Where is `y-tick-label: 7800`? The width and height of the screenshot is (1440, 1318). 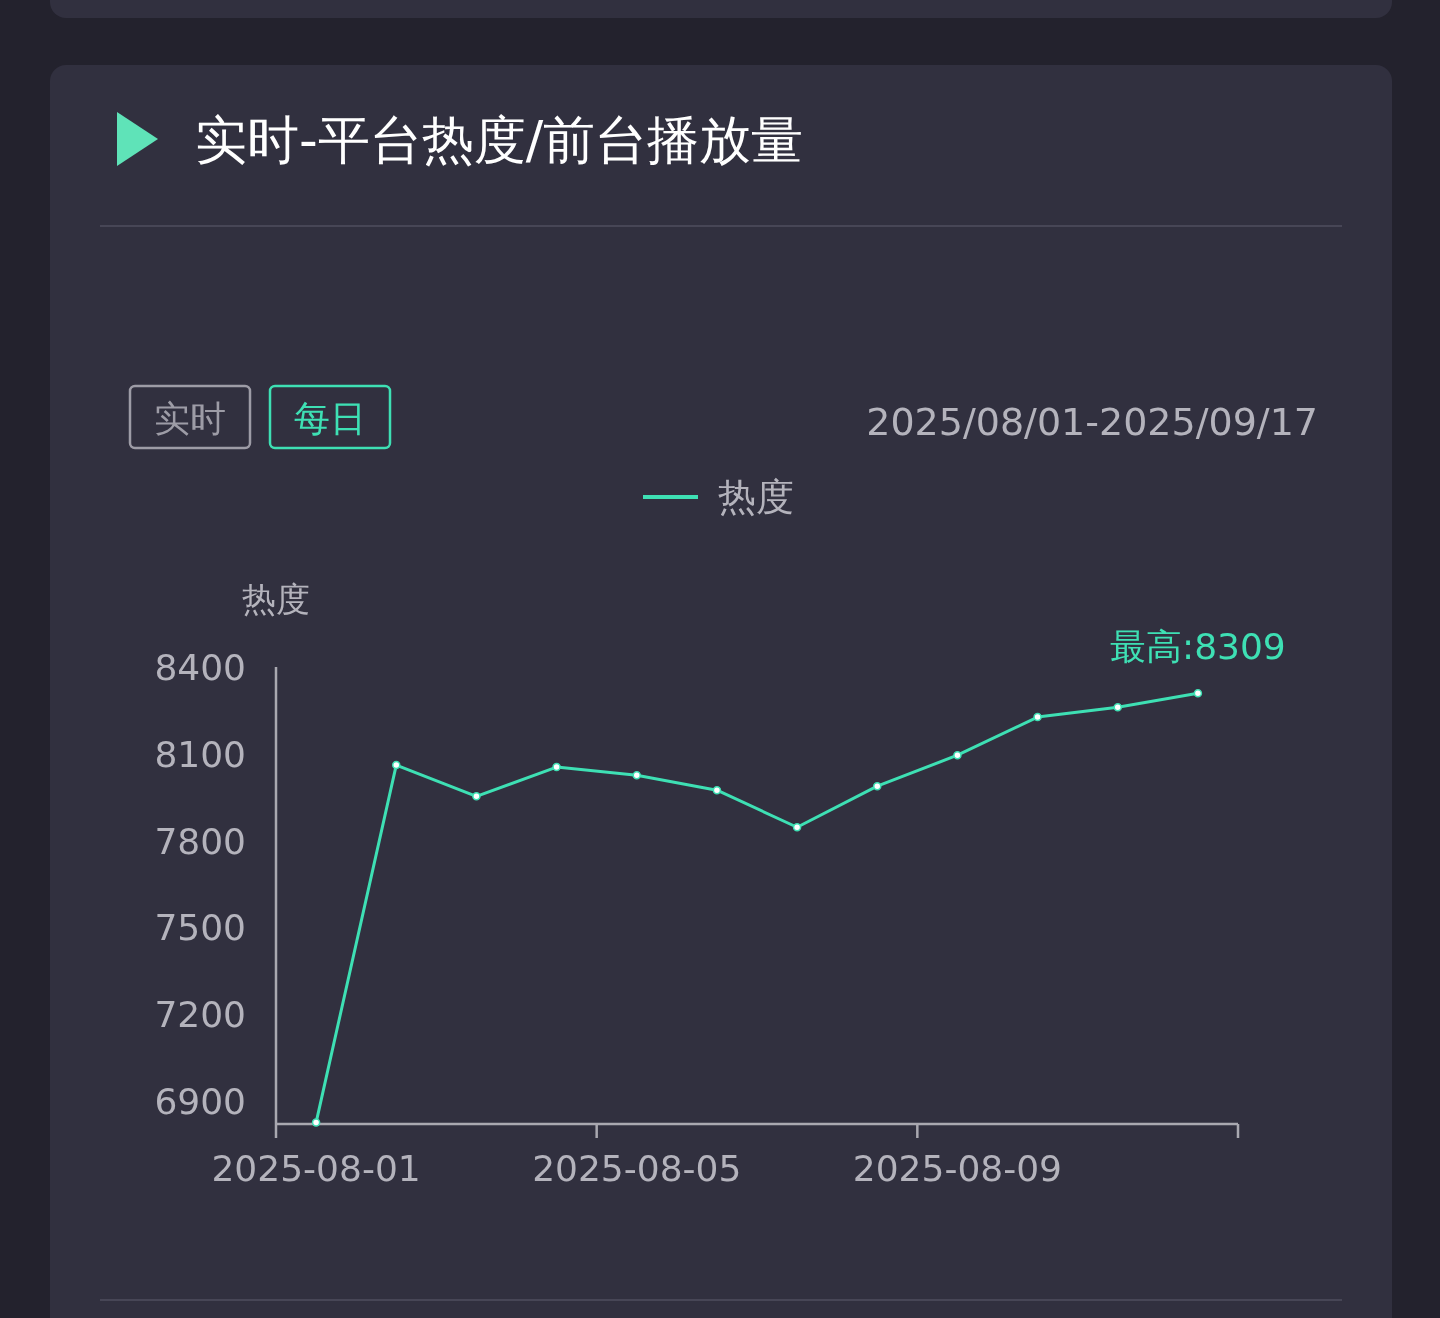
y-tick-label: 7800 is located at coordinates (200, 841).